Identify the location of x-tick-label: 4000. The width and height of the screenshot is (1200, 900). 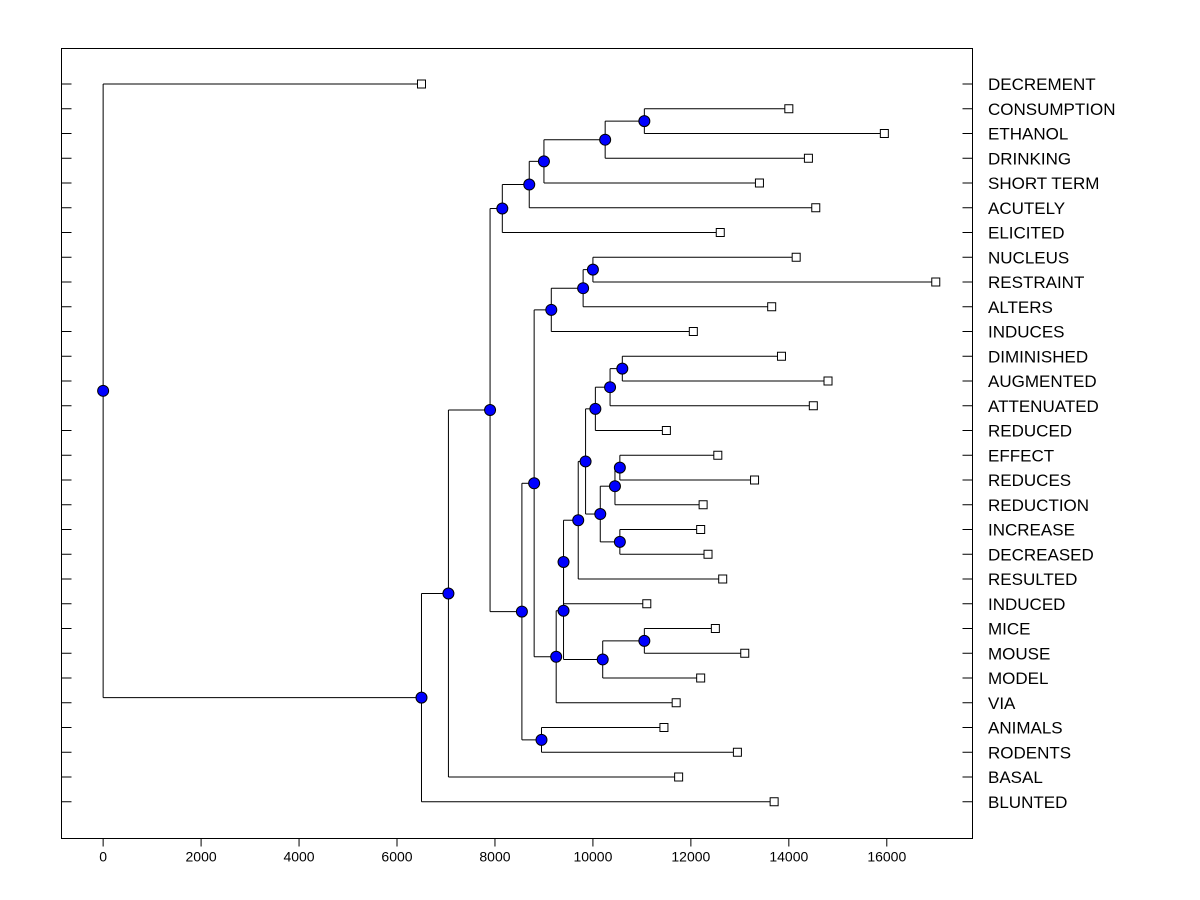
(298, 857).